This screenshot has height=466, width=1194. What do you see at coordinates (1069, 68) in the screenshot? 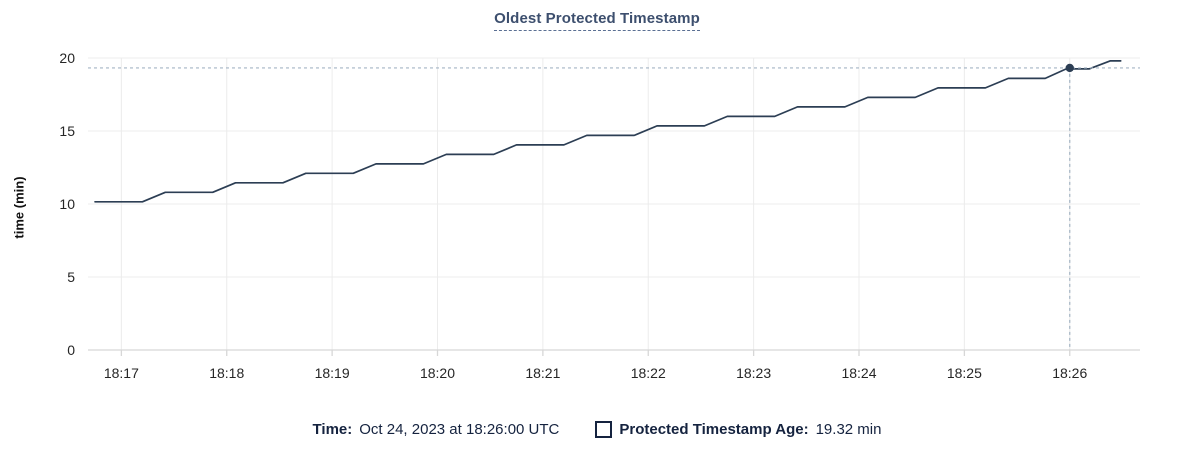
I see `hover-point-dot` at bounding box center [1069, 68].